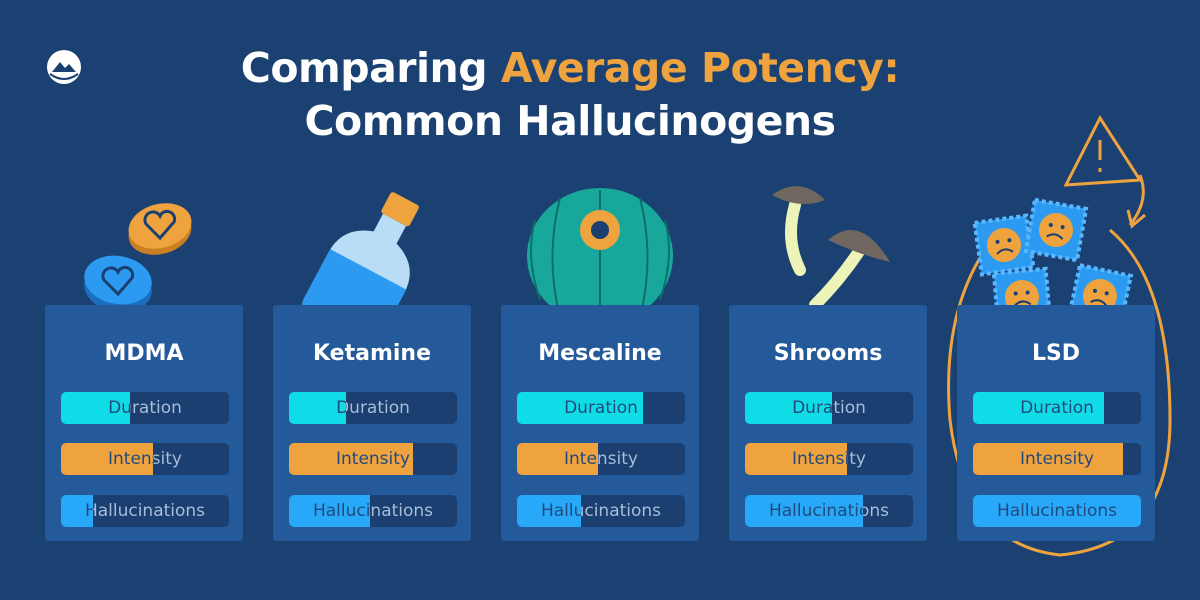  What do you see at coordinates (600, 353) in the screenshot?
I see `drug-name: Mescaline` at bounding box center [600, 353].